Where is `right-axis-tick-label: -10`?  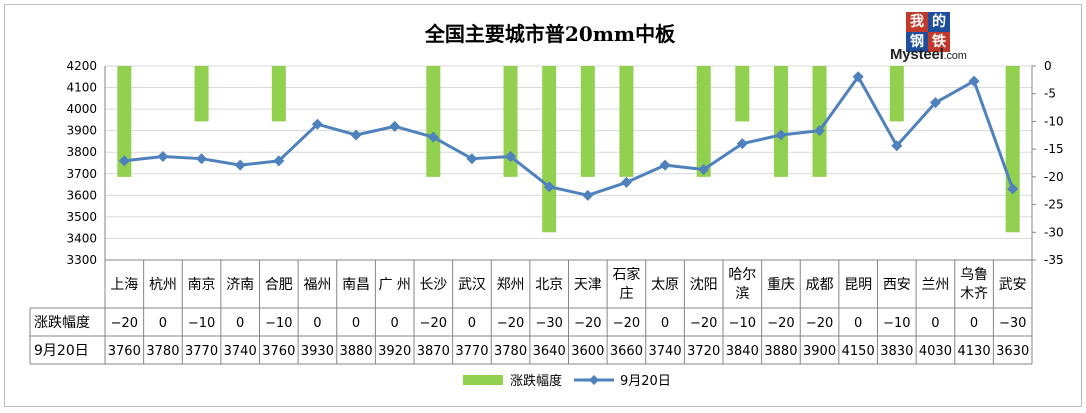
right-axis-tick-label: -10 is located at coordinates (1054, 121).